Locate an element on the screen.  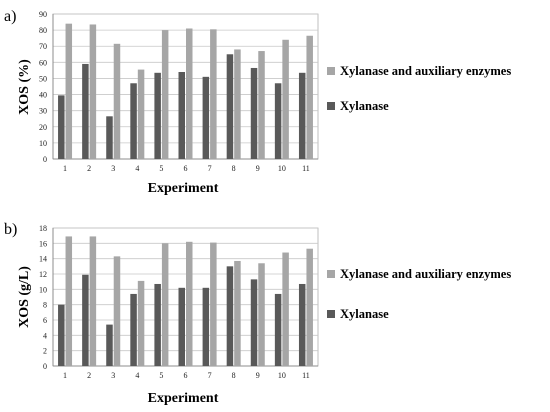
y-tick-label: 70 is located at coordinates (43, 46).